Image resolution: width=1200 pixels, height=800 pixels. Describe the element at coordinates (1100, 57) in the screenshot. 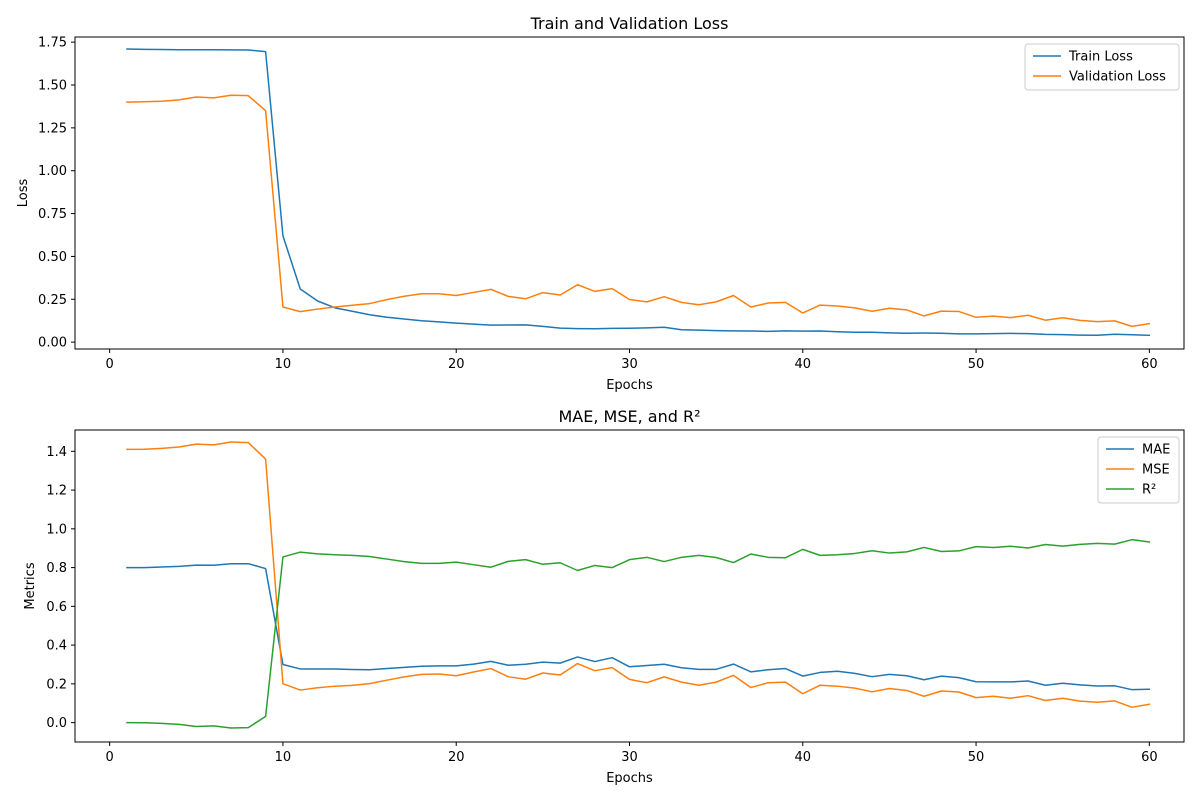

I see `legend-label: Train Loss` at that location.